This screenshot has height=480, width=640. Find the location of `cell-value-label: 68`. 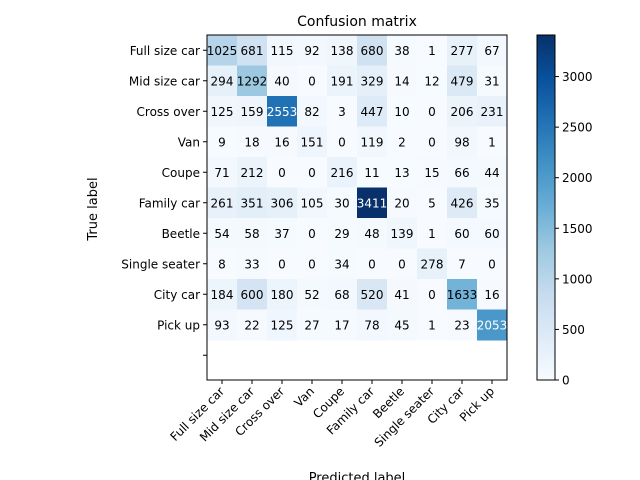

cell-value-label: 68 is located at coordinates (341, 295).